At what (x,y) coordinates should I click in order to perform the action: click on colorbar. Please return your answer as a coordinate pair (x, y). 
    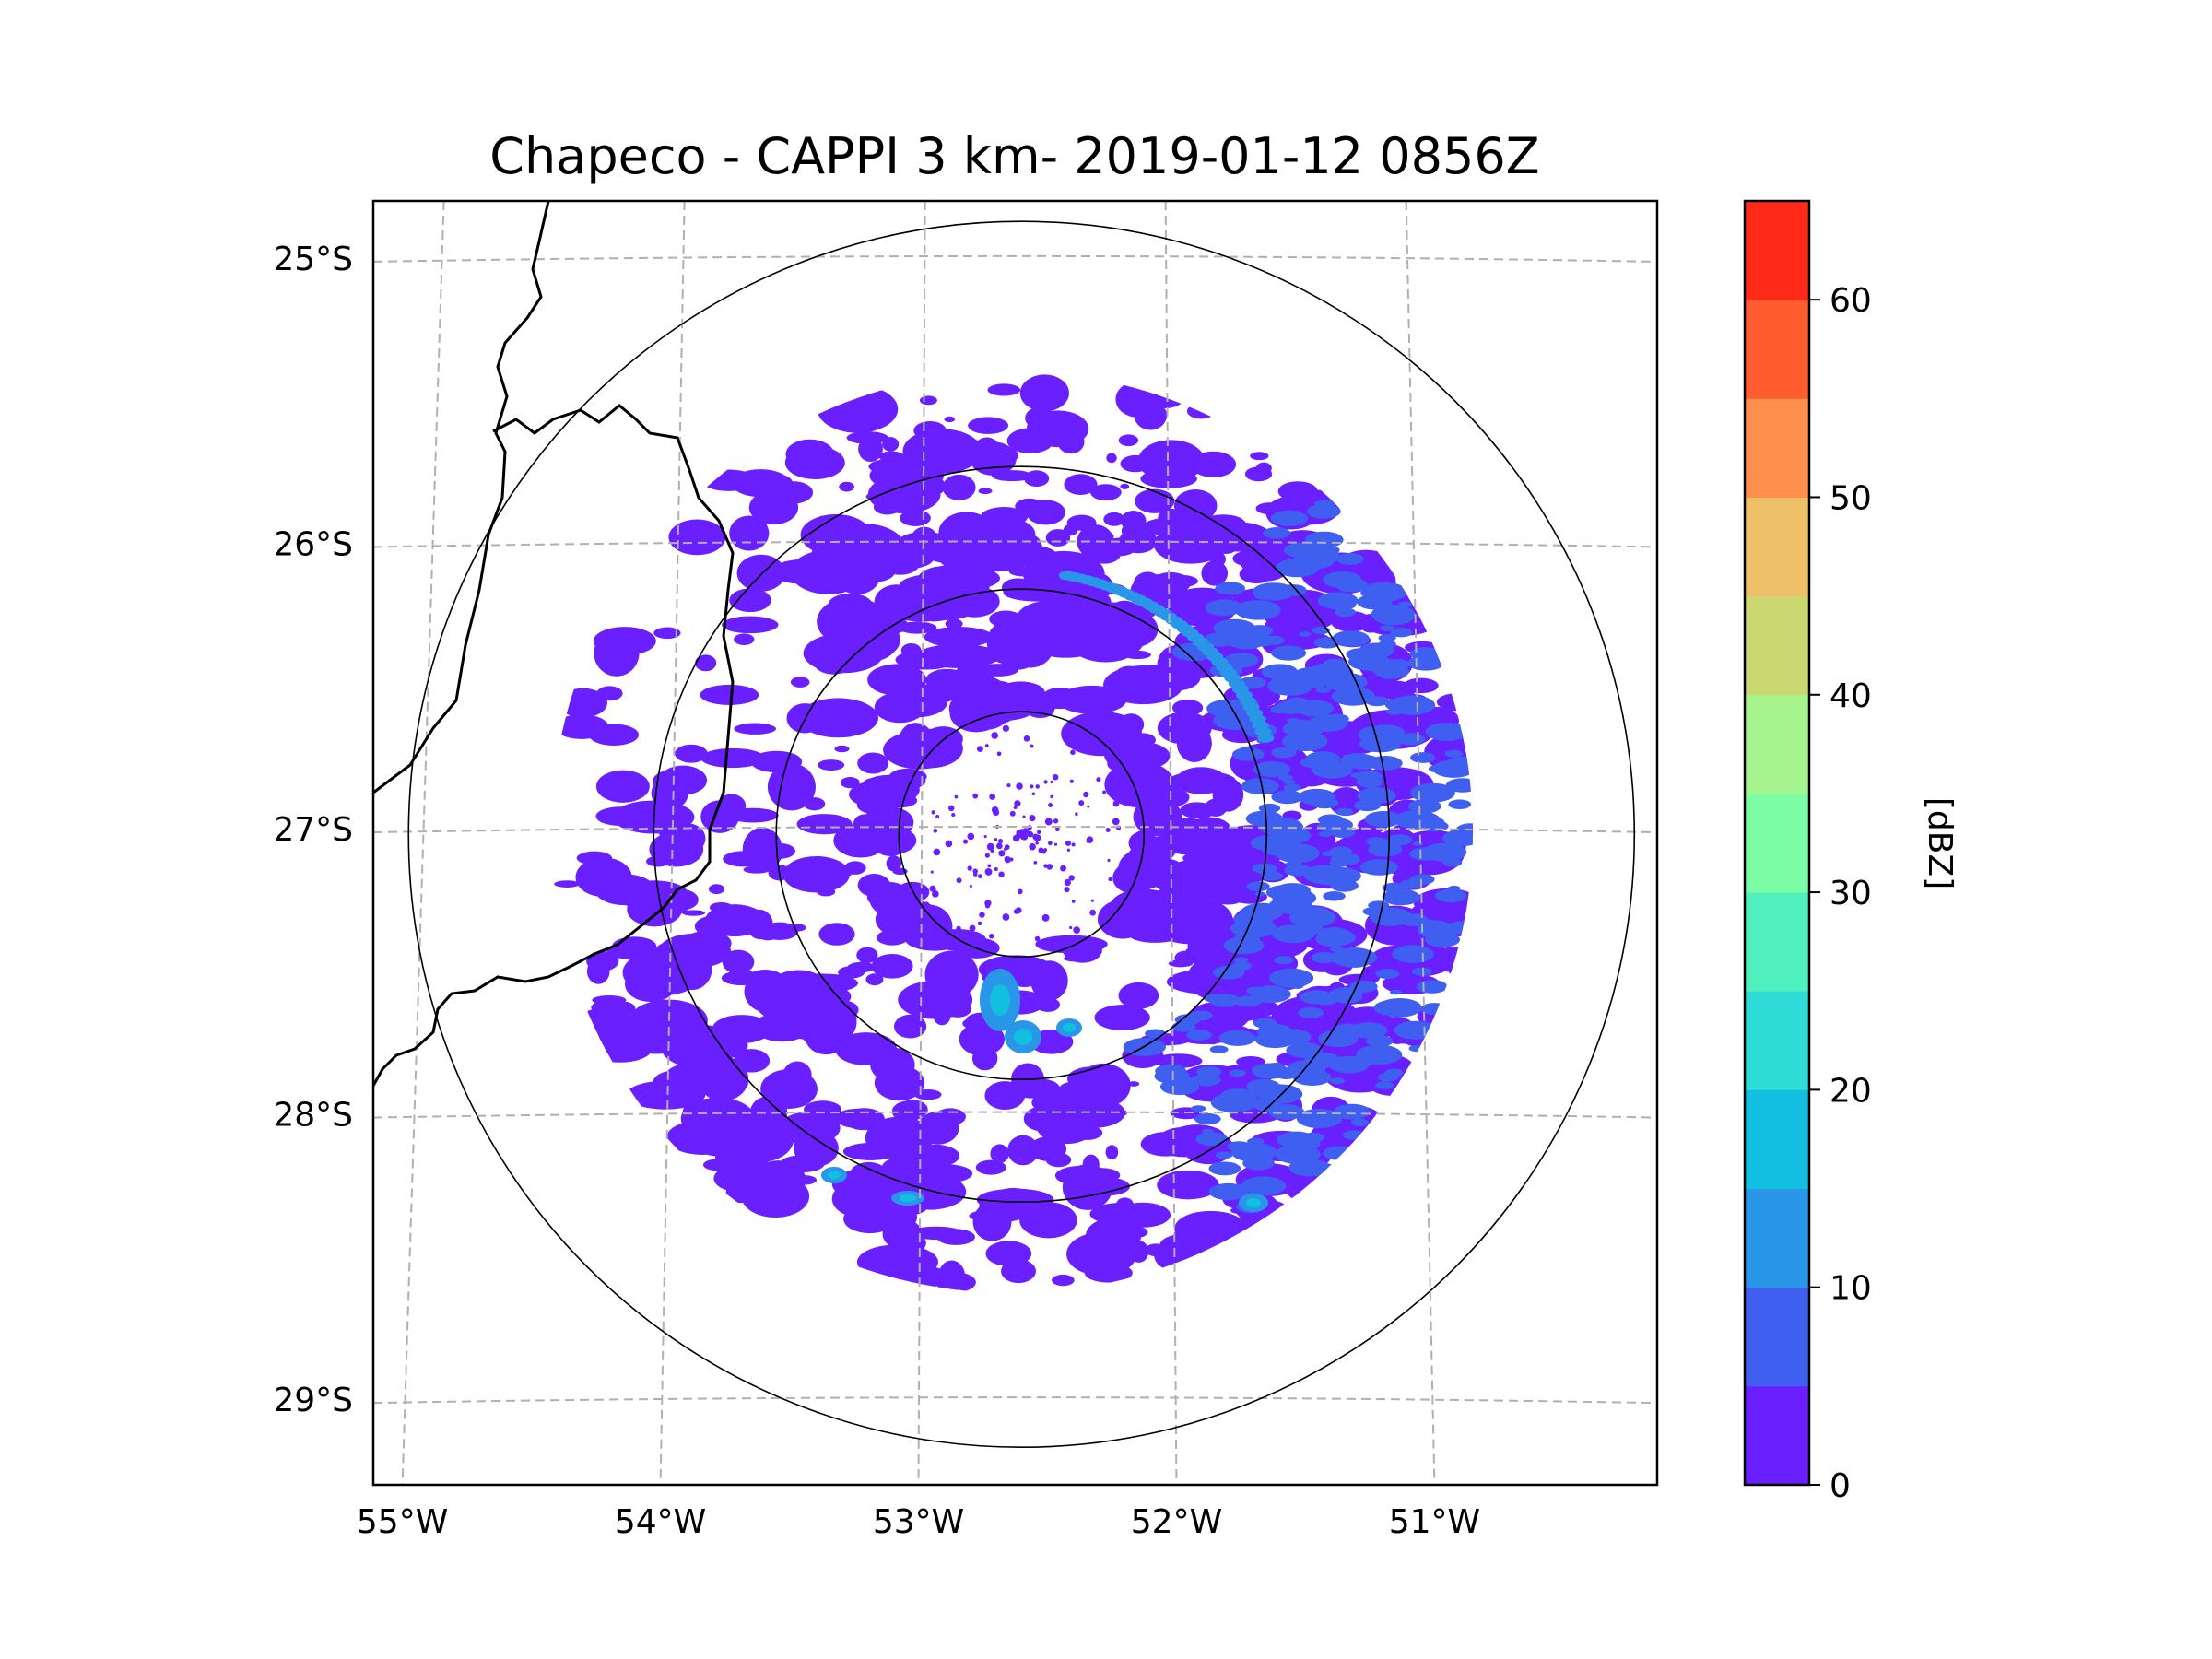
    Looking at the image, I should click on (1777, 843).